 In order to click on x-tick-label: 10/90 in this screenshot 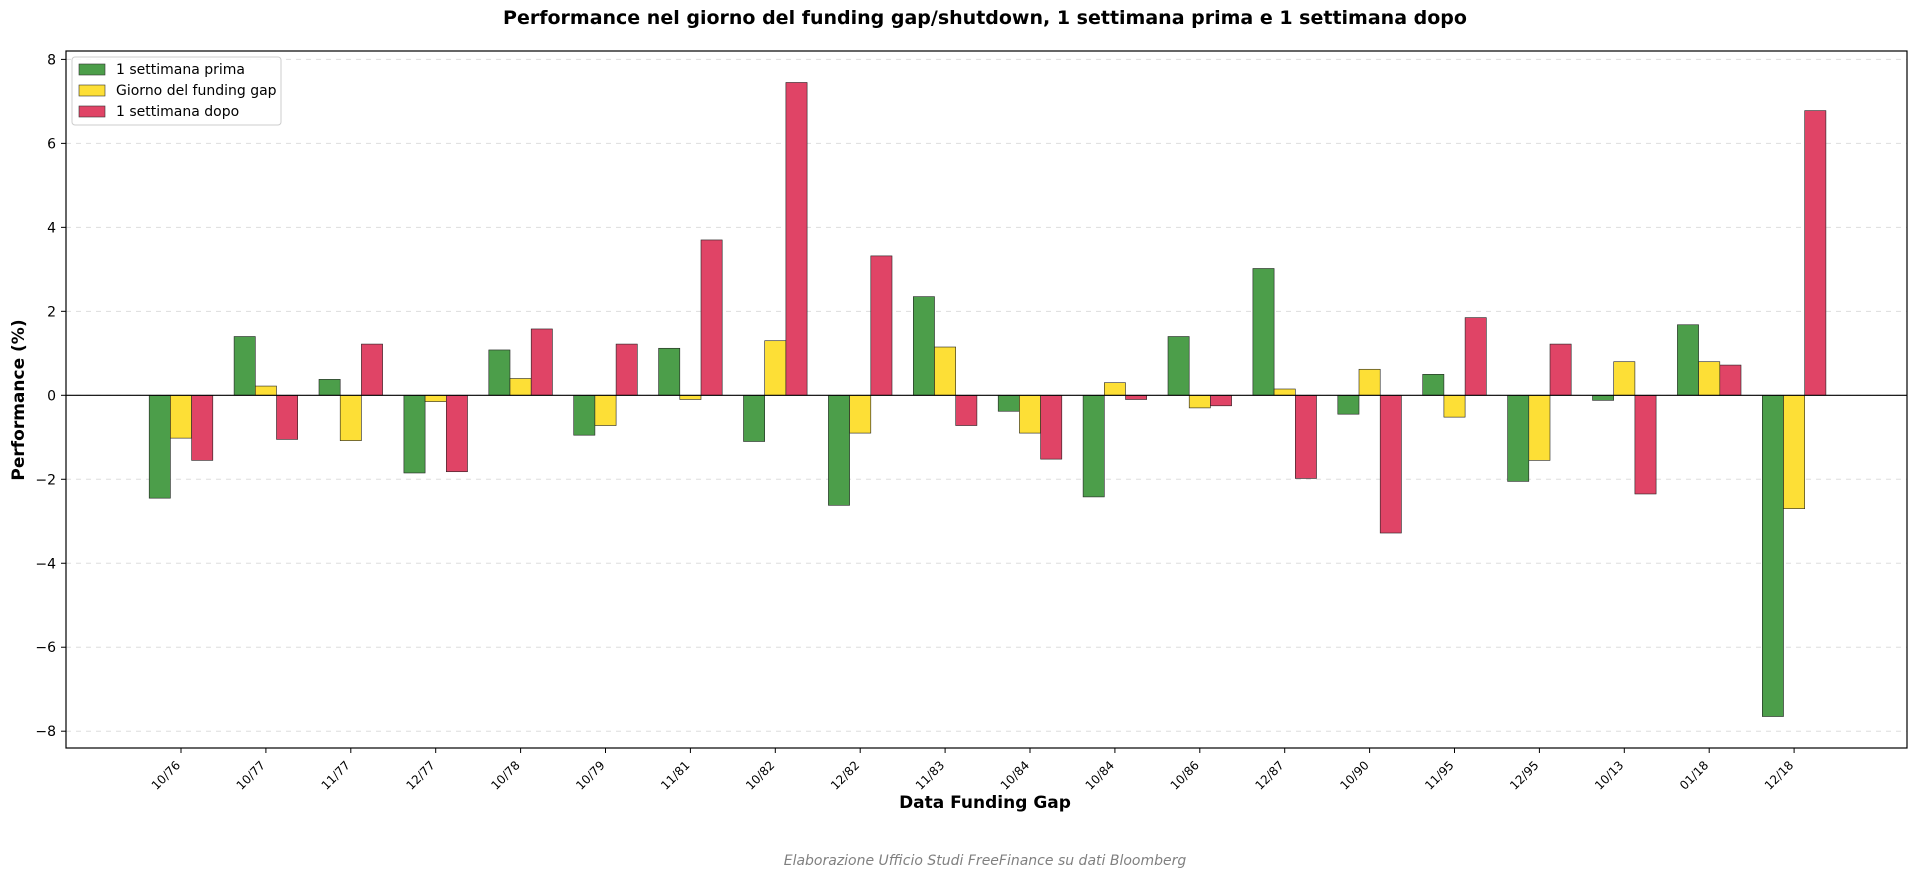, I will do `click(1354, 775)`.